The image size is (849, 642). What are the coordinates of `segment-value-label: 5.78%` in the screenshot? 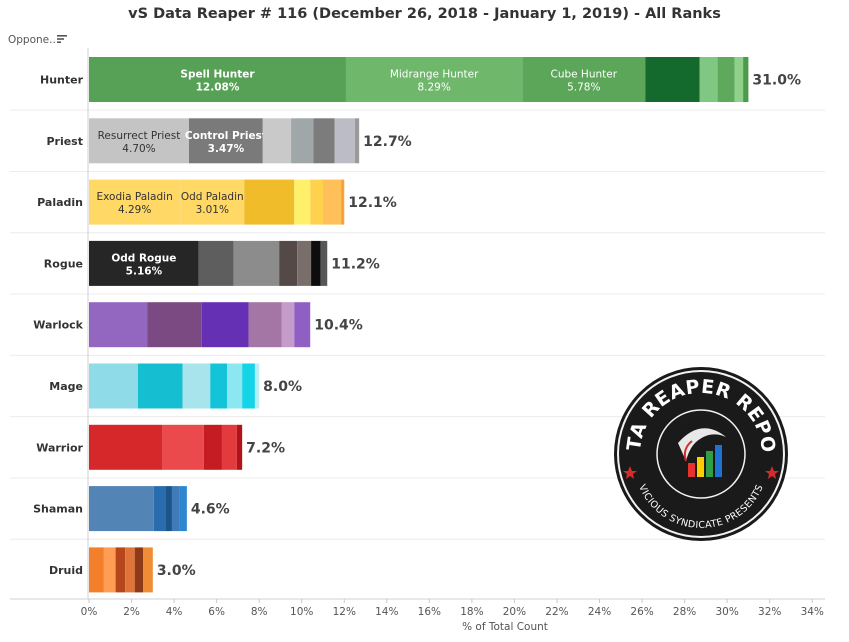 It's located at (583, 88).